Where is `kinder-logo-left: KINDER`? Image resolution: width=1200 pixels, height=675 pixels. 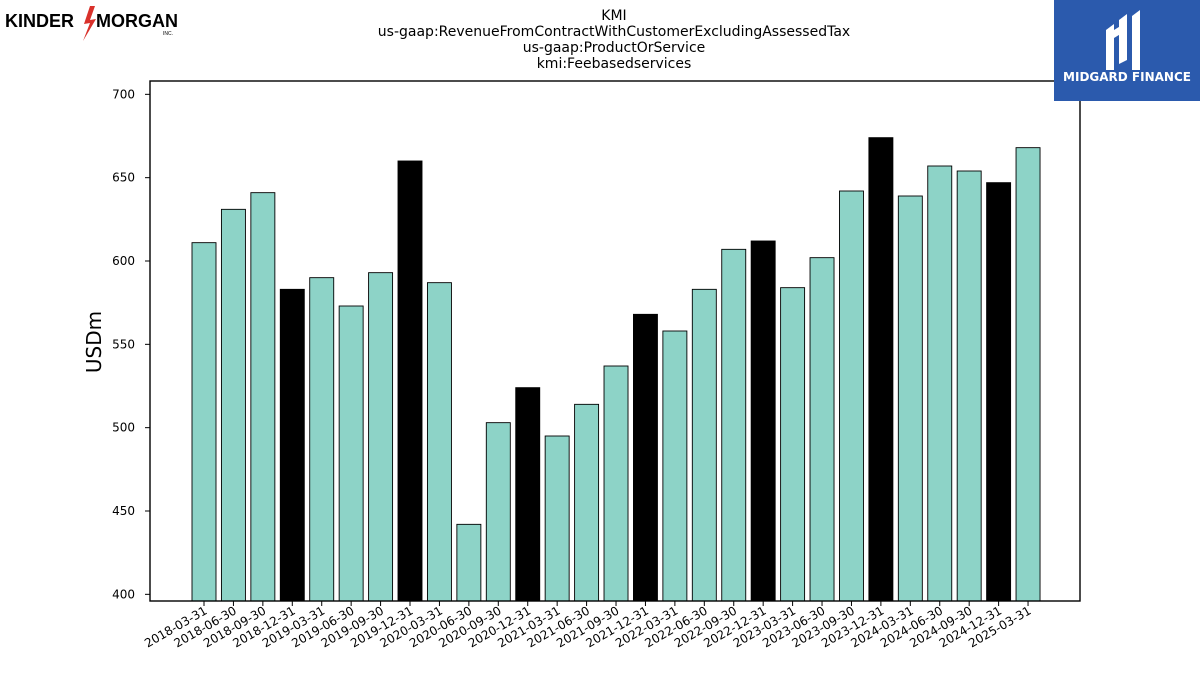 kinder-logo-left: KINDER is located at coordinates (39, 21).